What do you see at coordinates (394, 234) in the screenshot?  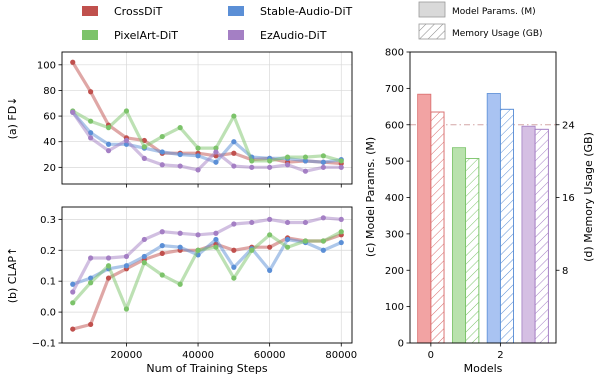 I see `params-ytick-label: 300` at bounding box center [394, 234].